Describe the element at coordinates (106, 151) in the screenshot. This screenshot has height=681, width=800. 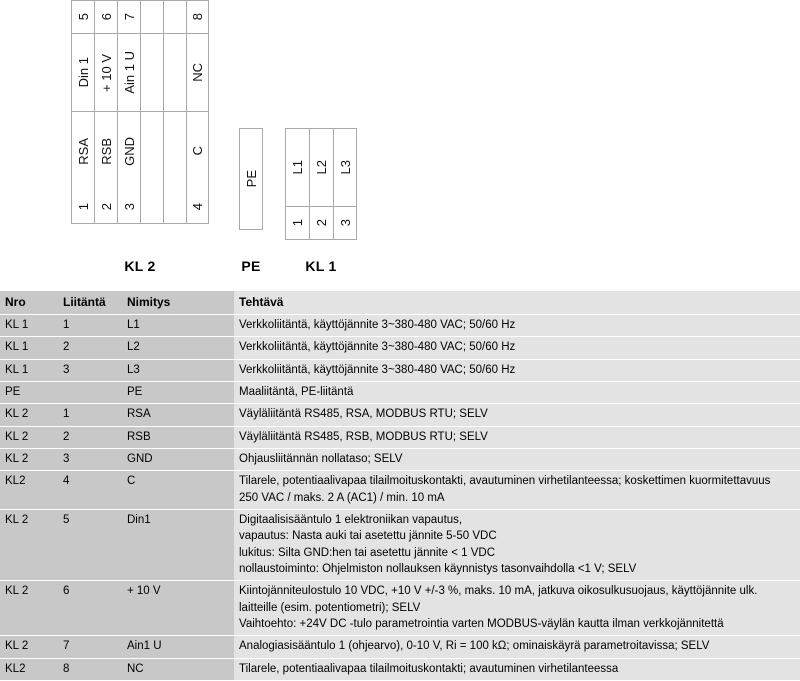
I see `kl2-bottom-label-2-text: RSB` at that location.